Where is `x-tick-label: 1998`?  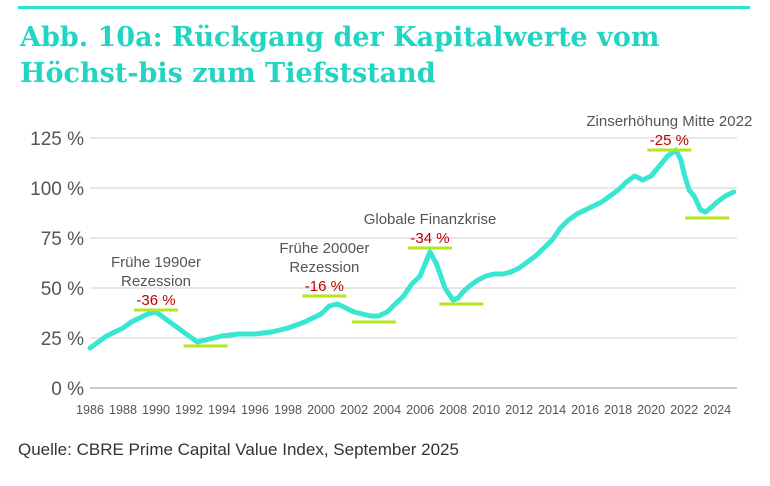
x-tick-label: 1998 is located at coordinates (288, 409).